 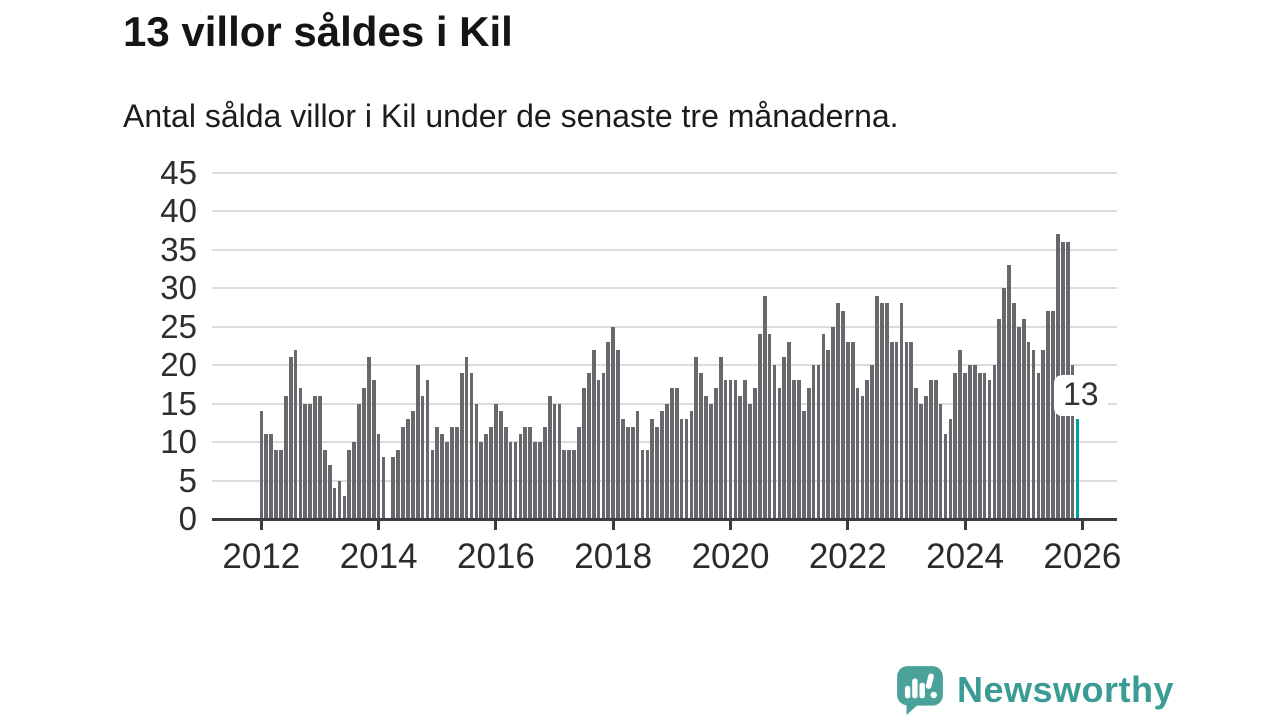 I want to click on y-axis-label-30: 30, so click(x=178, y=287).